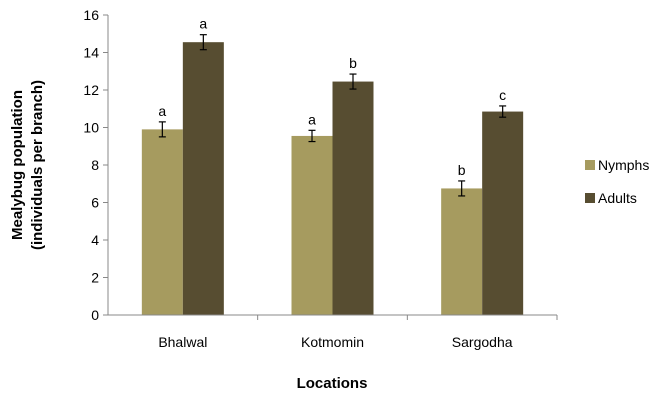  I want to click on legend-label-adults: Adults, so click(617, 198).